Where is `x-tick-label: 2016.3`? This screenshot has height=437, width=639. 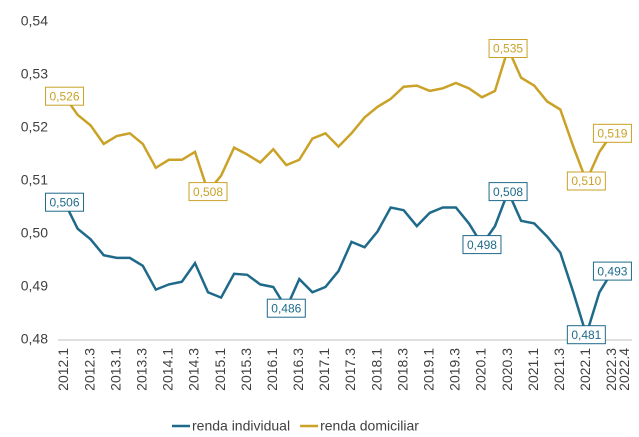 x-tick-label: 2016.3 is located at coordinates (298, 369).